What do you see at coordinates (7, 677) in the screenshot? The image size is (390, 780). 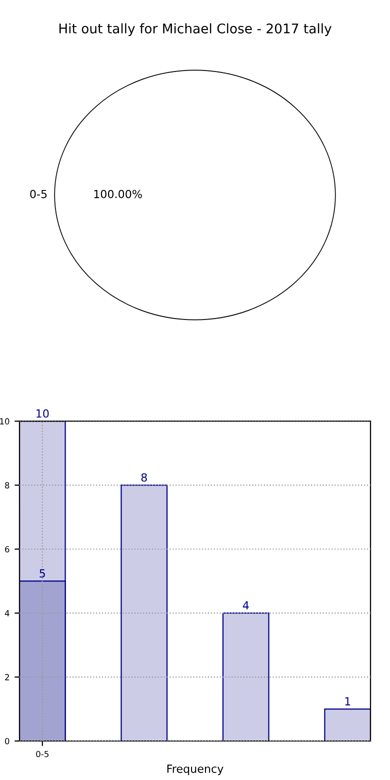 I see `y-tick-label: 2` at bounding box center [7, 677].